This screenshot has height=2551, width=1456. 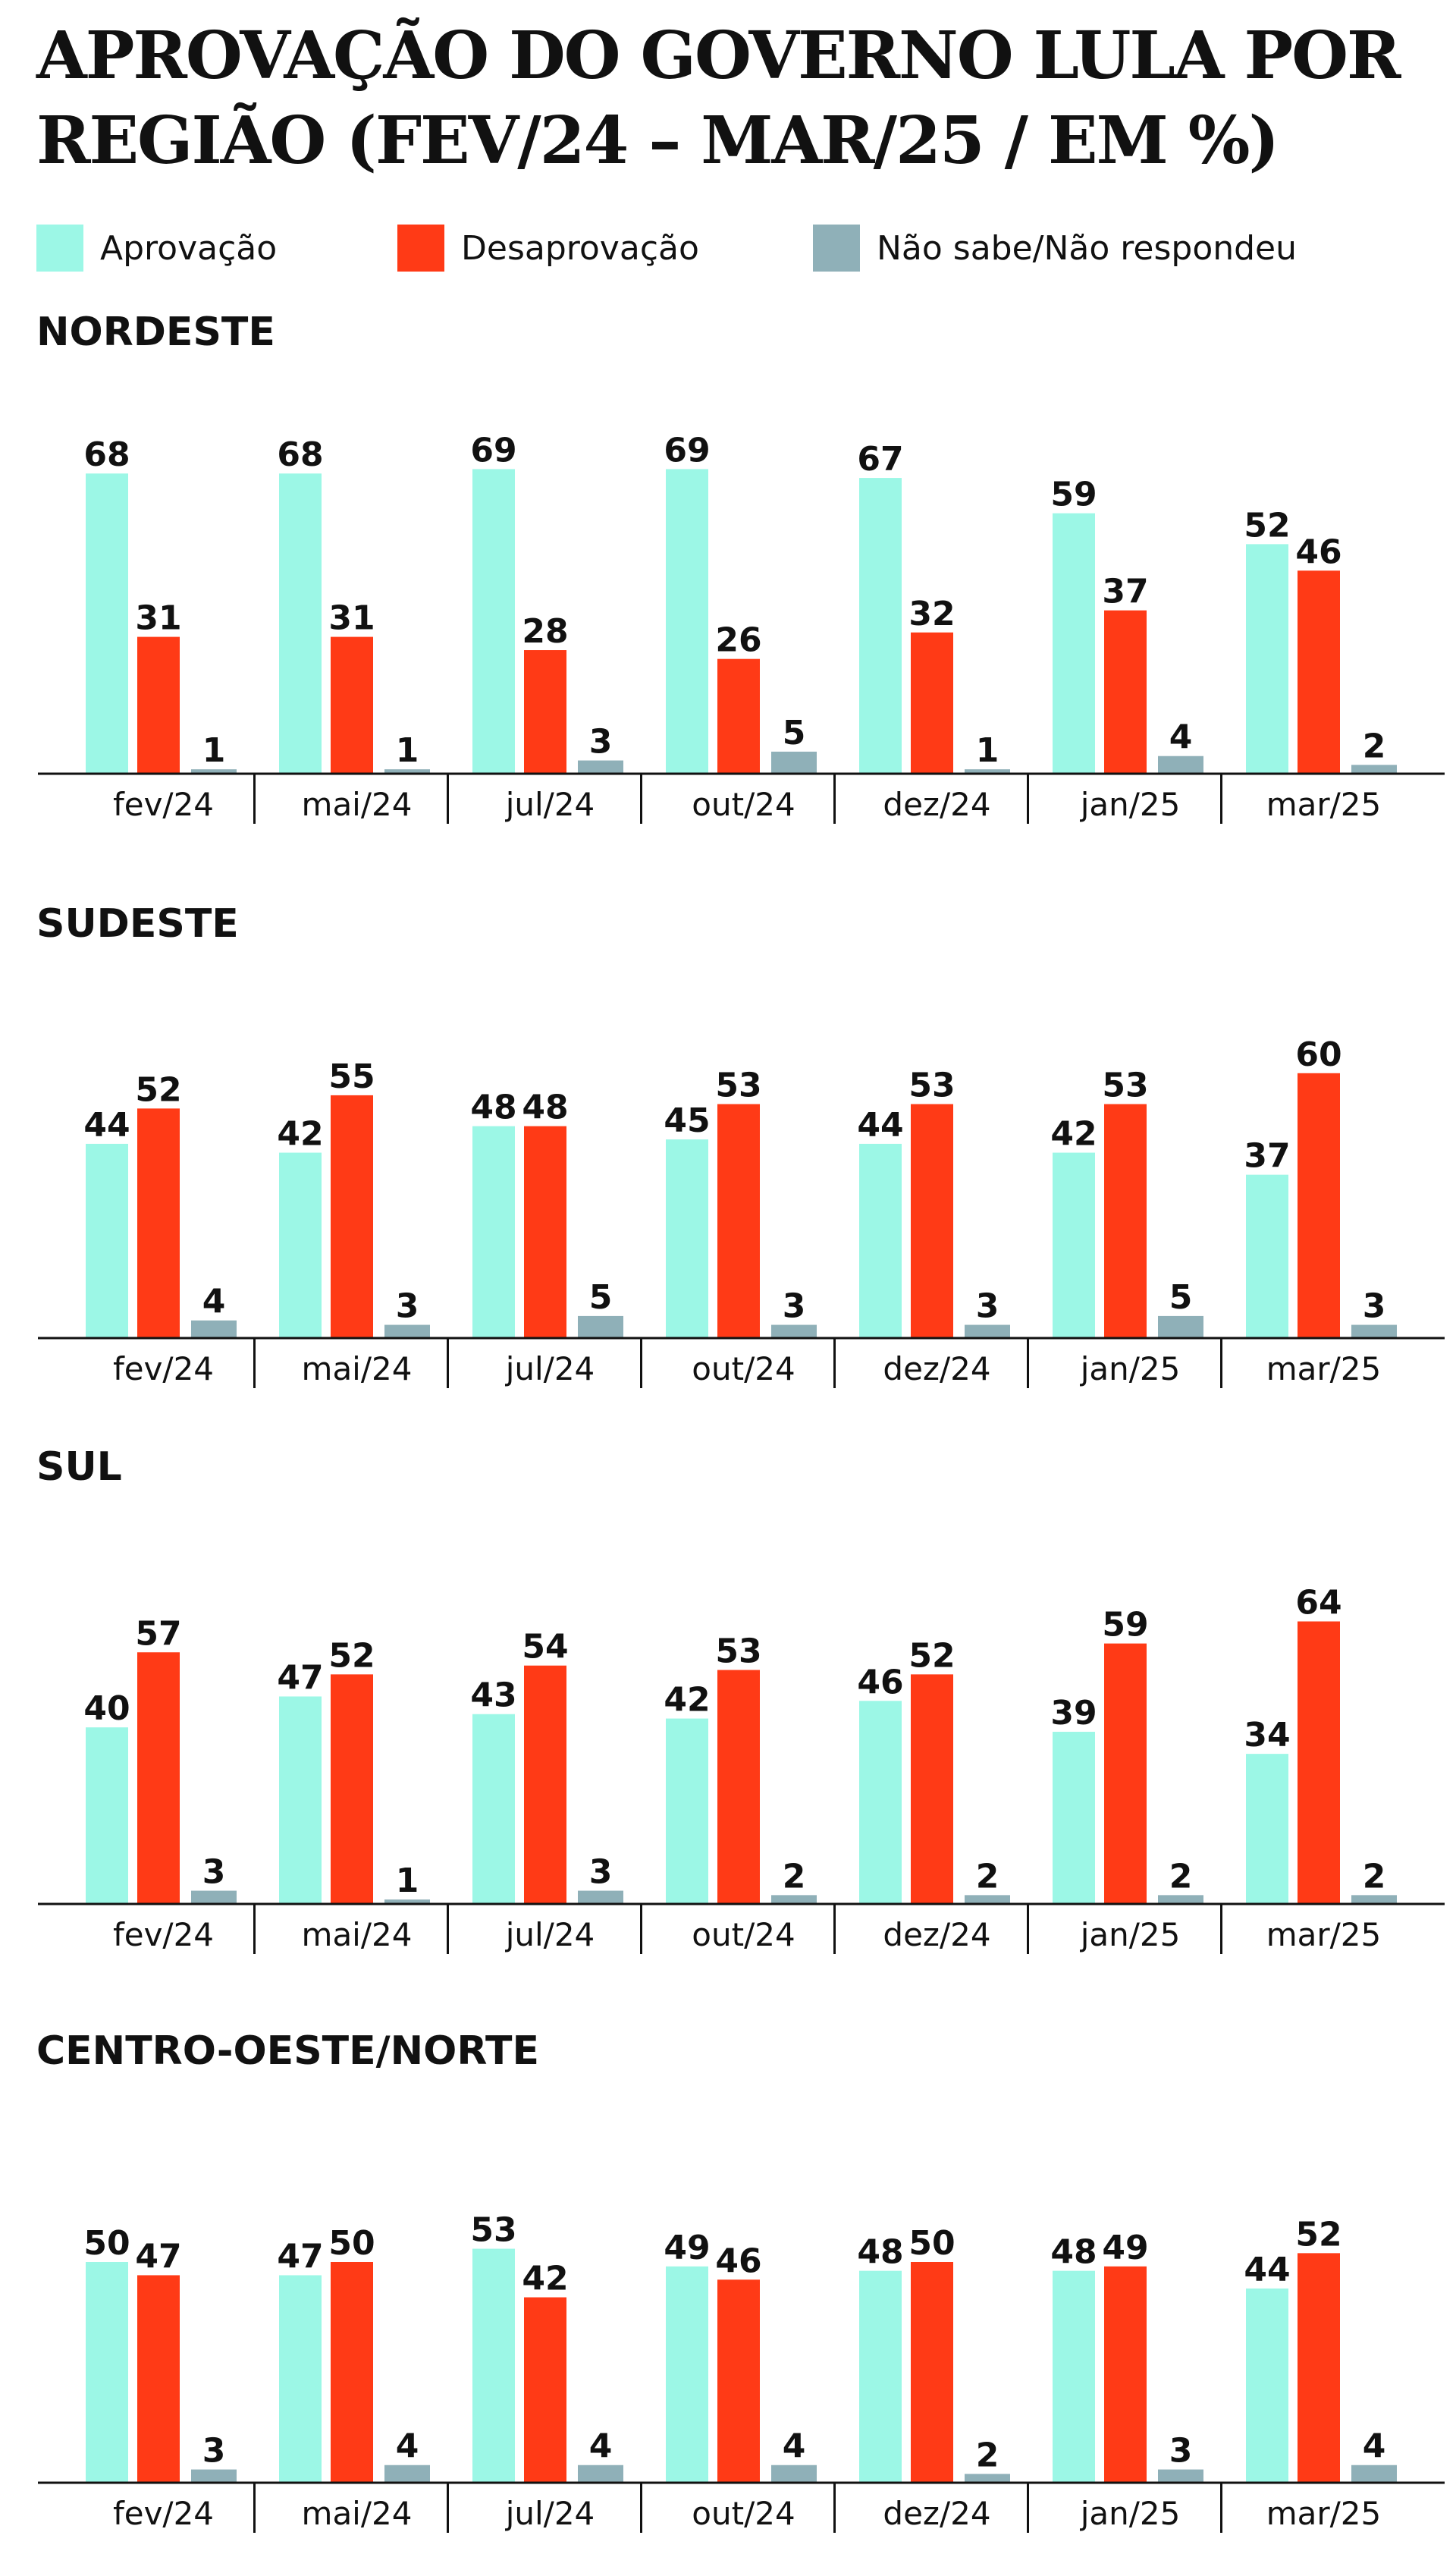 I want to click on data-label-desaprovacao-dez-24: 32, so click(x=931, y=614).